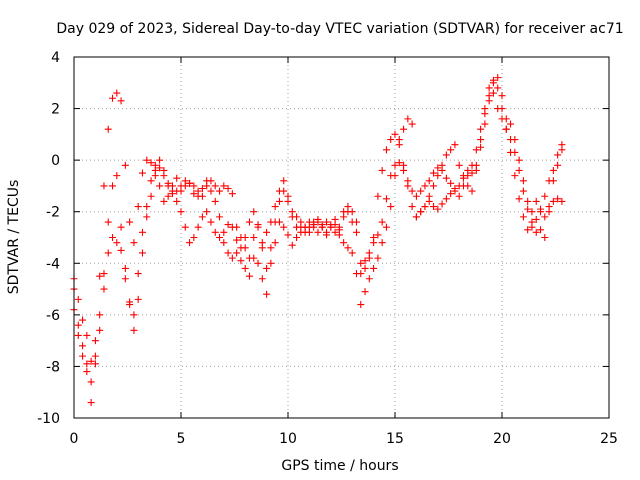 The width and height of the screenshot is (640, 480). I want to click on x-tick-label: 10, so click(288, 439).